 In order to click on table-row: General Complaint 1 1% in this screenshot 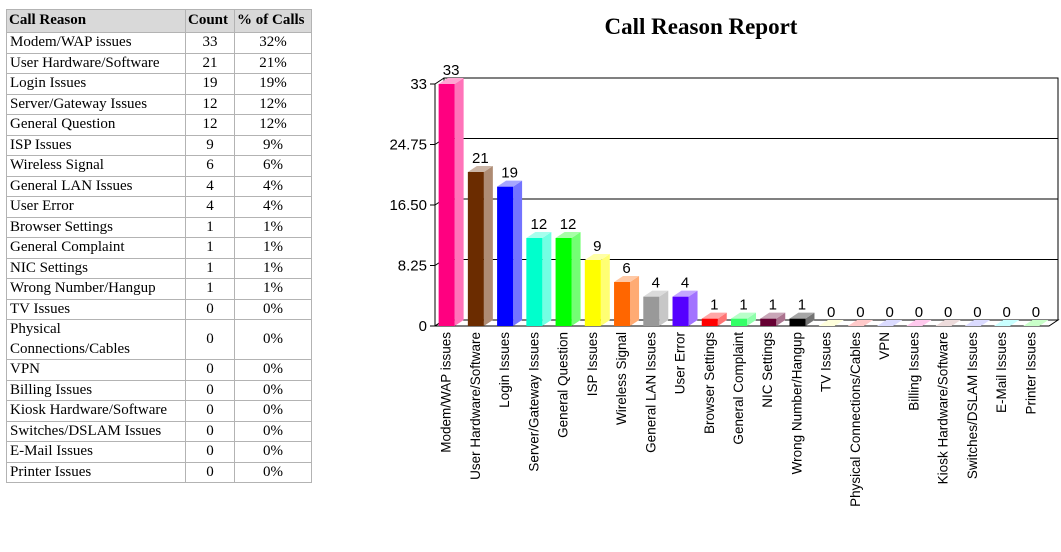, I will do `click(159, 248)`.